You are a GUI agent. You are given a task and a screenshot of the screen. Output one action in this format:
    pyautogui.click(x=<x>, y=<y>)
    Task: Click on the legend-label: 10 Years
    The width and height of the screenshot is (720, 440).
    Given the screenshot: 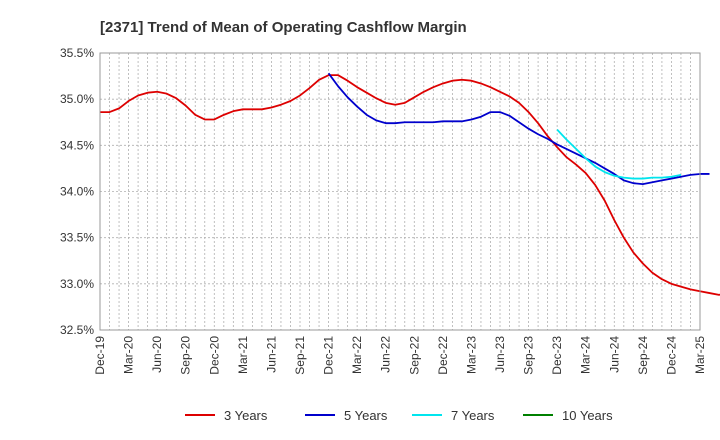 What is the action you would take?
    pyautogui.click(x=587, y=415)
    